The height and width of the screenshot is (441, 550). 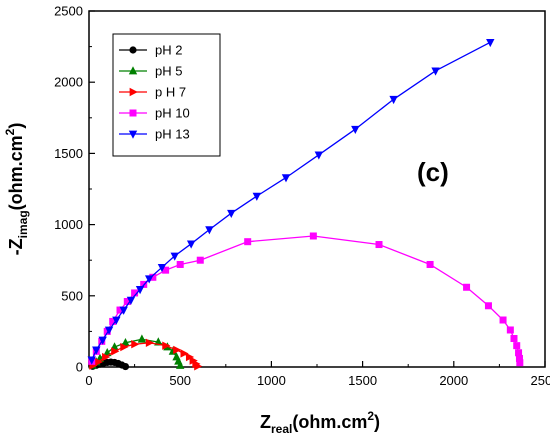 What do you see at coordinates (16, 172) in the screenshot?
I see `y-axis-title-unit: (ohm.cm` at bounding box center [16, 172].